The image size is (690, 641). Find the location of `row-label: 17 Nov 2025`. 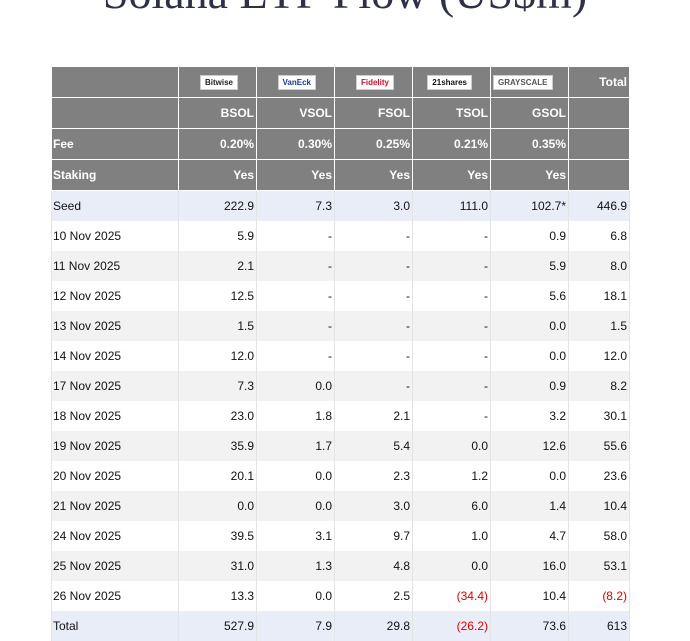

row-label: 17 Nov 2025 is located at coordinates (115, 386).